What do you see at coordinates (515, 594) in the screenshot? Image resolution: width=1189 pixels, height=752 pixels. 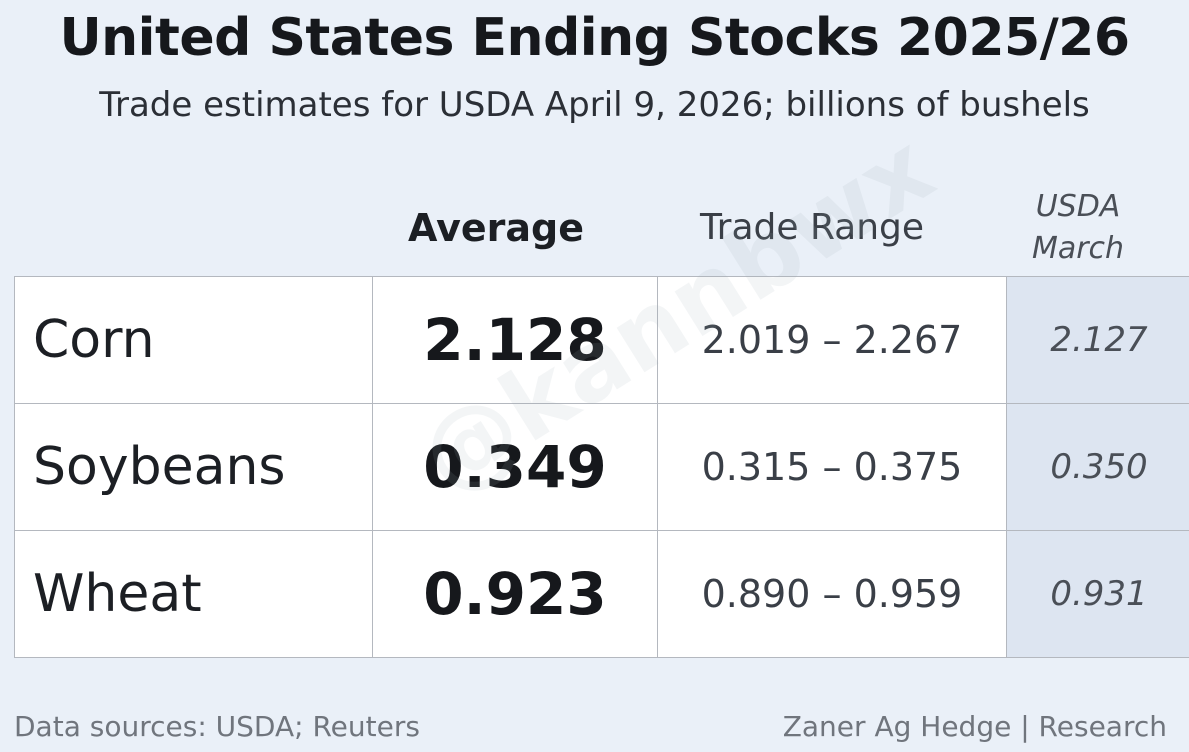 I see `average-value-wheat: 0.923` at bounding box center [515, 594].